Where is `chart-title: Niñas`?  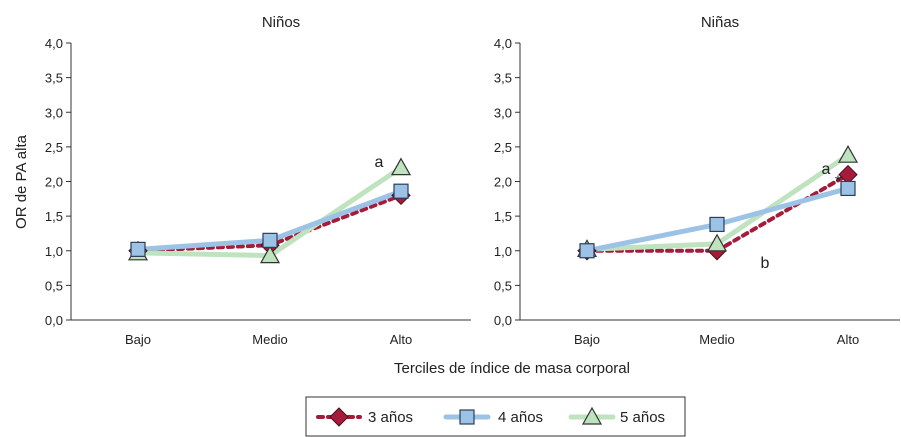 chart-title: Niñas is located at coordinates (720, 22).